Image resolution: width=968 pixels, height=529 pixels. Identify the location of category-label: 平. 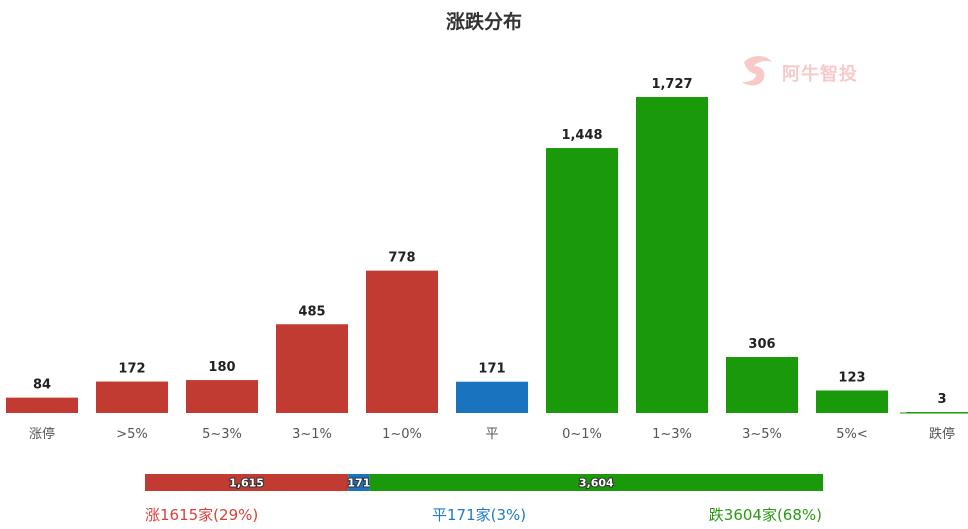
(491, 434).